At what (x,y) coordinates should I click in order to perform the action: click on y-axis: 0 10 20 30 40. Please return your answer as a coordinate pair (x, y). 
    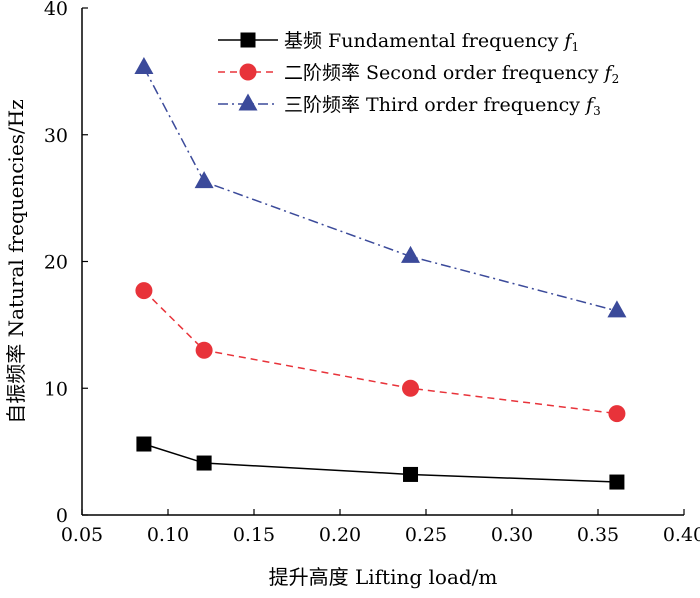
    Looking at the image, I should click on (66, 263).